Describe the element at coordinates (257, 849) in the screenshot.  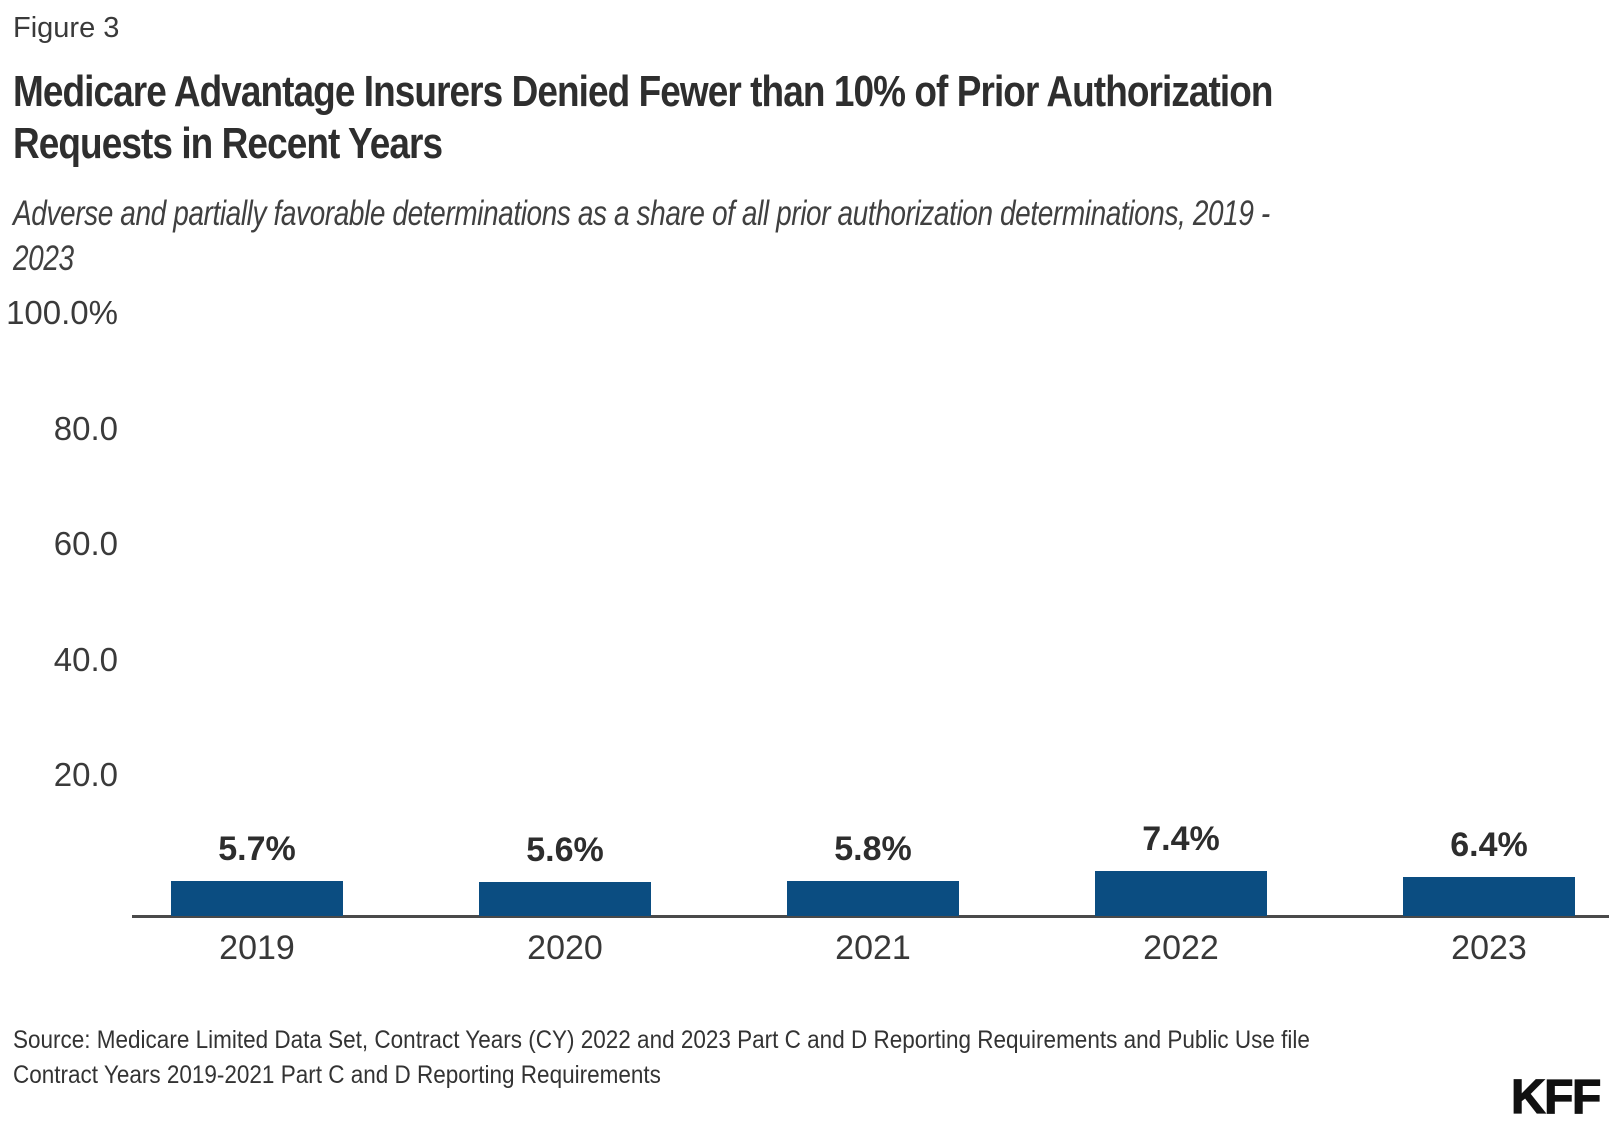
I see `bar-value-label: 5.7%` at that location.